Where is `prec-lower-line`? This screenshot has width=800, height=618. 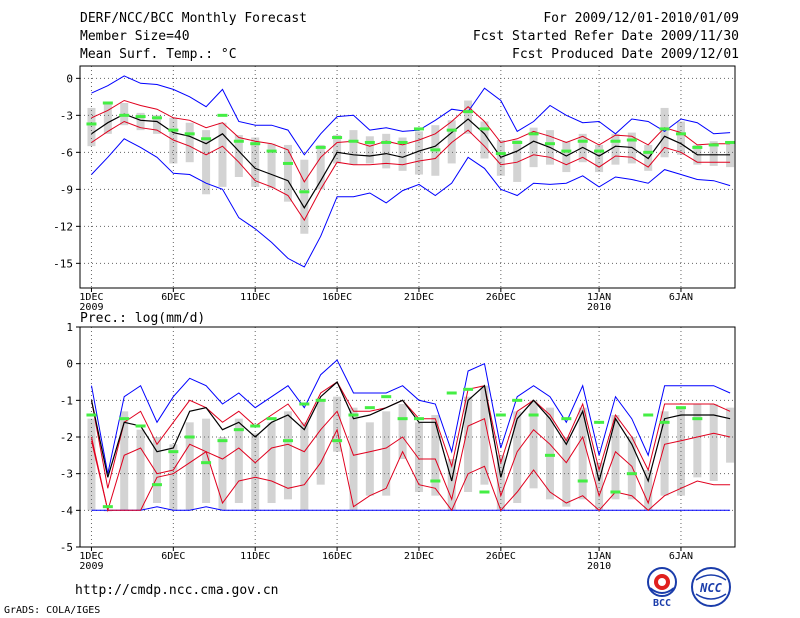
prec-lower-line is located at coordinates (411, 461).